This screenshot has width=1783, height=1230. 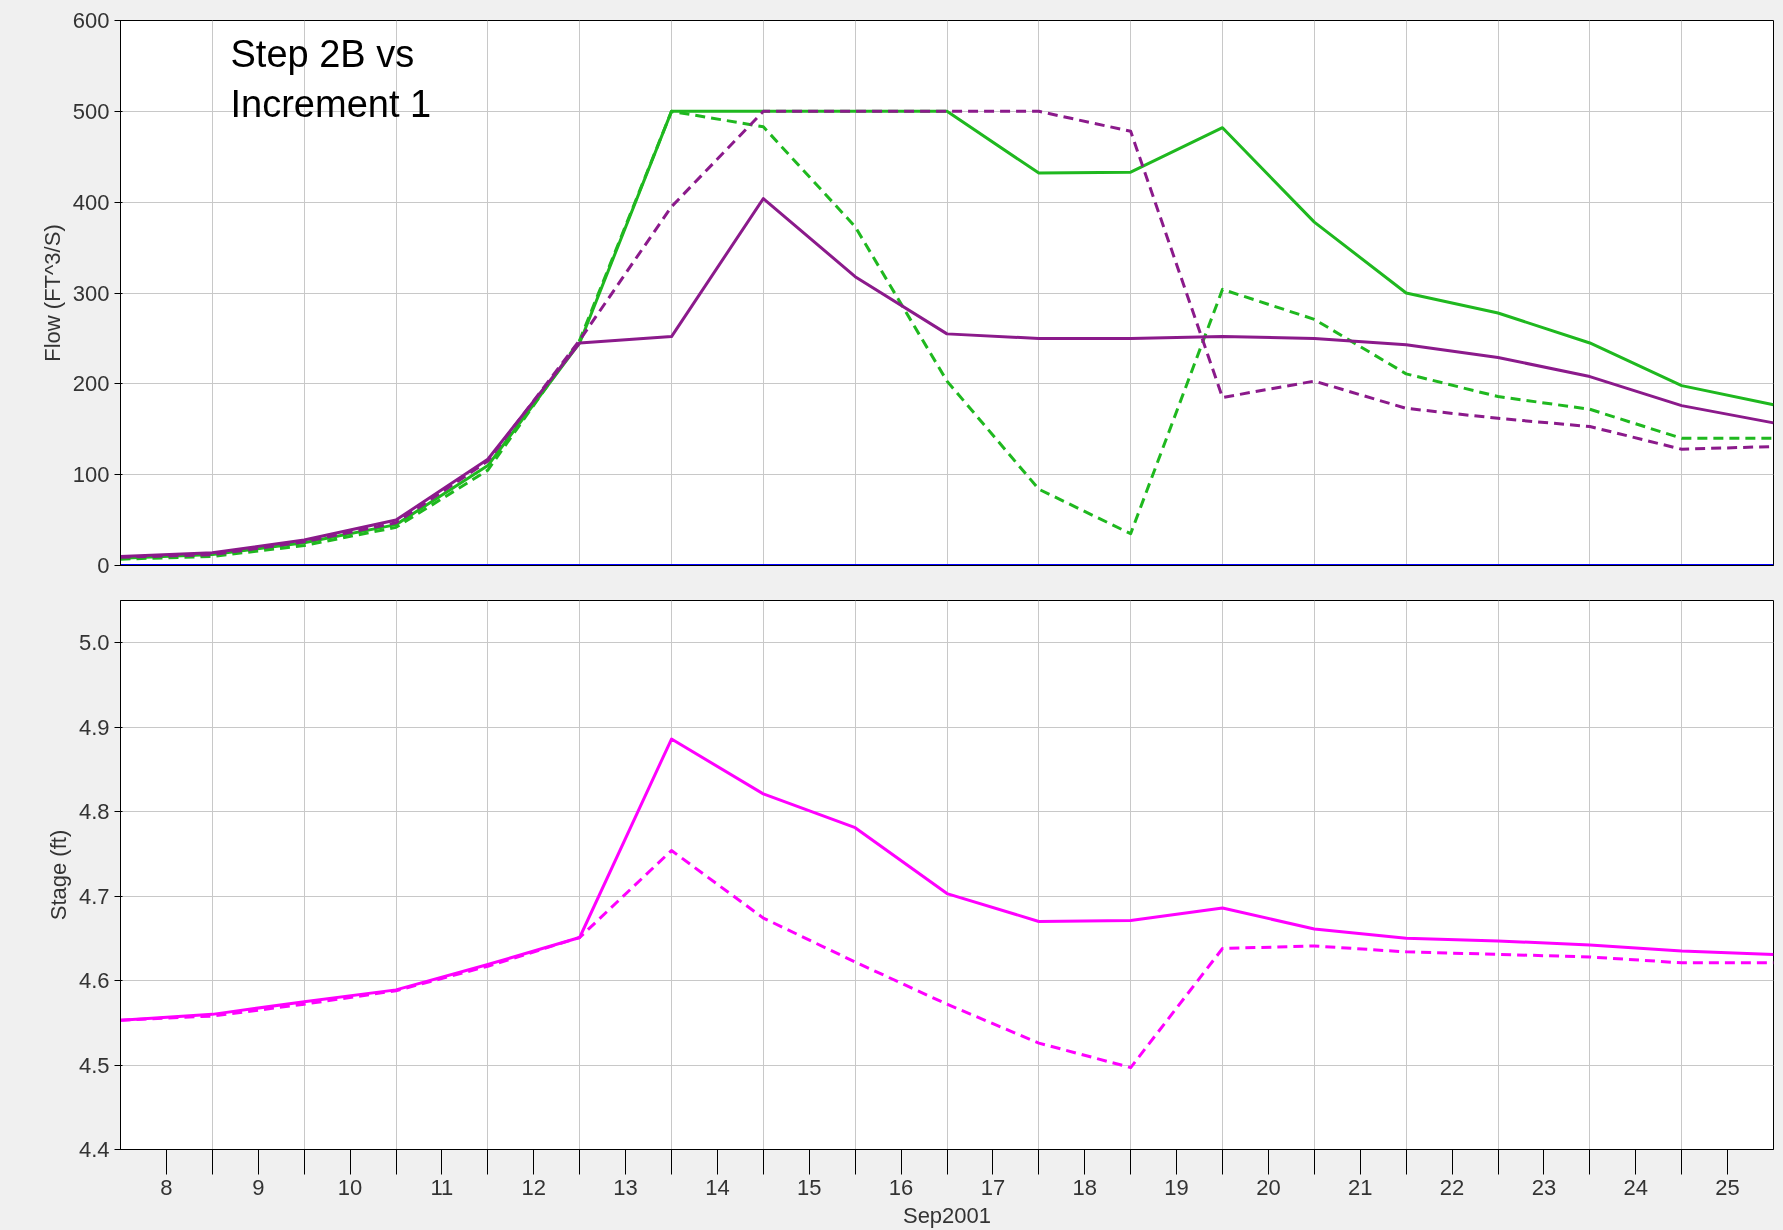 I want to click on x-tick-label: 13, so click(x=625, y=1187).